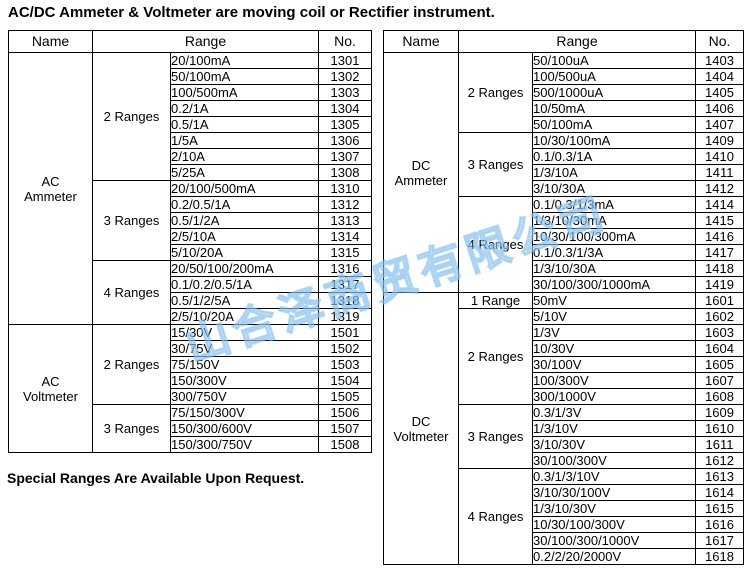 The height and width of the screenshot is (571, 750). I want to click on table-row: 10/30V 1604, so click(564, 348).